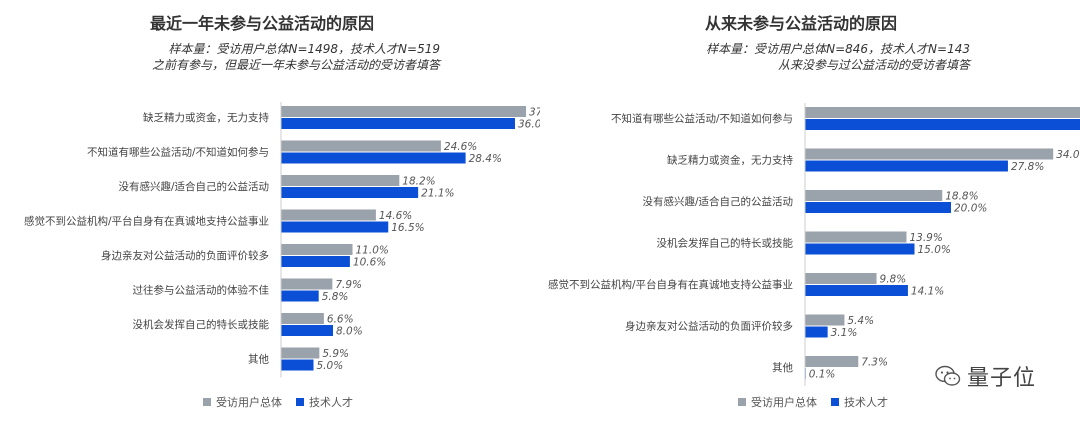 The image size is (1080, 423). What do you see at coordinates (1002, 378) in the screenshot?
I see `watermark-text: 量子位` at bounding box center [1002, 378].